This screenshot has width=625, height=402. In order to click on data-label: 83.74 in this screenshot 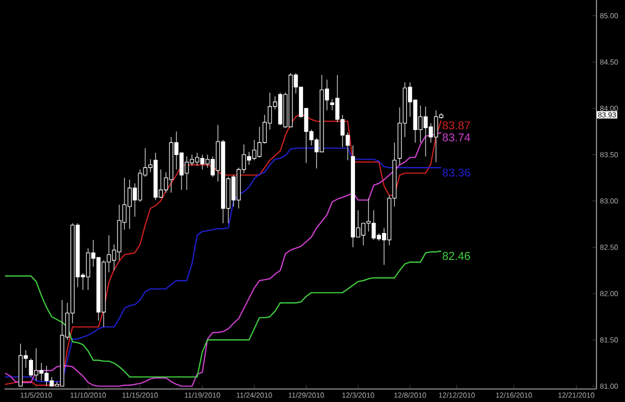, I will do `click(456, 137)`.